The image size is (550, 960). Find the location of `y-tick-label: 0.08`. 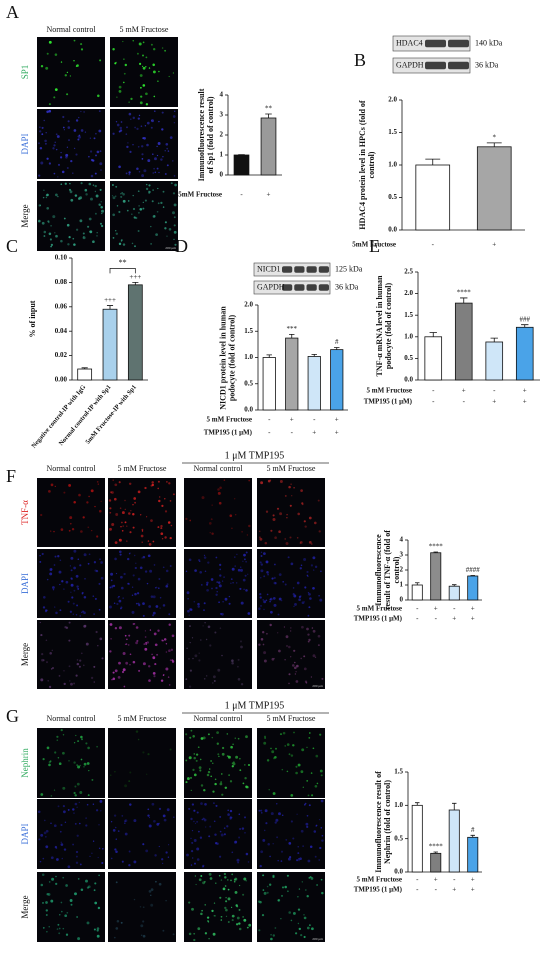

y-tick-label: 0.08 is located at coordinates (61, 282).